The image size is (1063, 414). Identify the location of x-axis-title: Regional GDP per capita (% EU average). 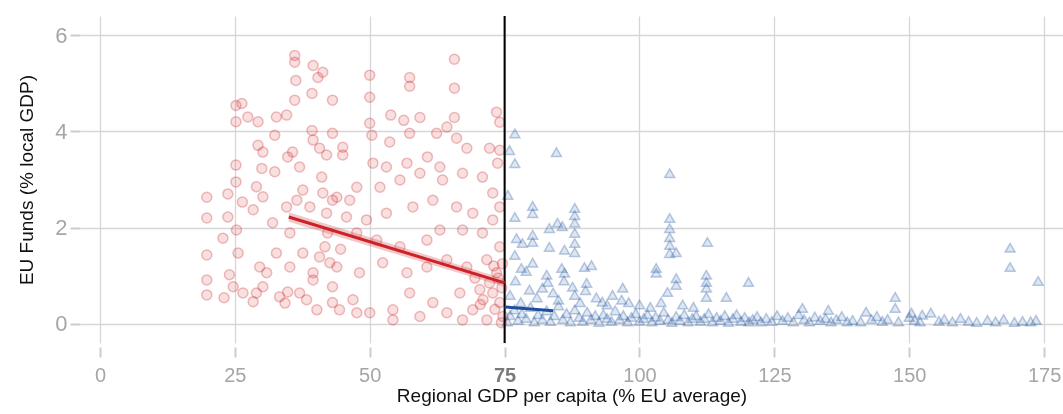
(572, 395).